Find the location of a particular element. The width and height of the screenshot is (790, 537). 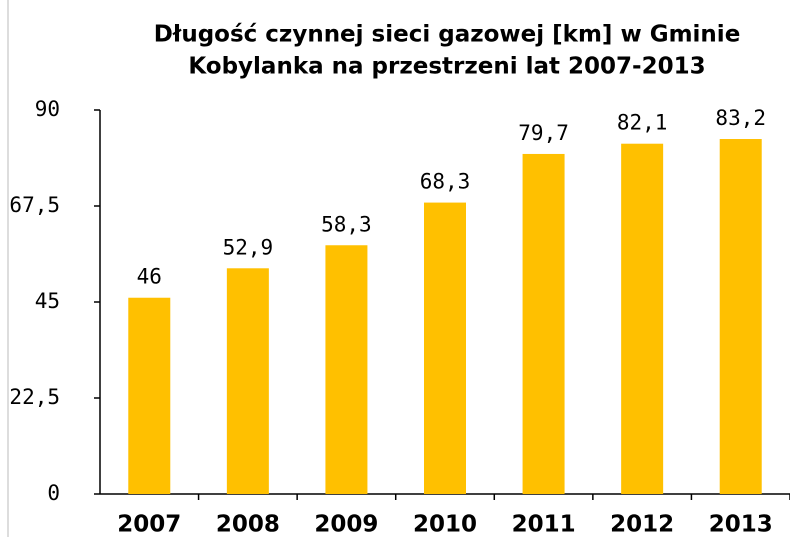

chart-title: Kobylanka na przestrzeni lat 2007-2013 is located at coordinates (446, 67).